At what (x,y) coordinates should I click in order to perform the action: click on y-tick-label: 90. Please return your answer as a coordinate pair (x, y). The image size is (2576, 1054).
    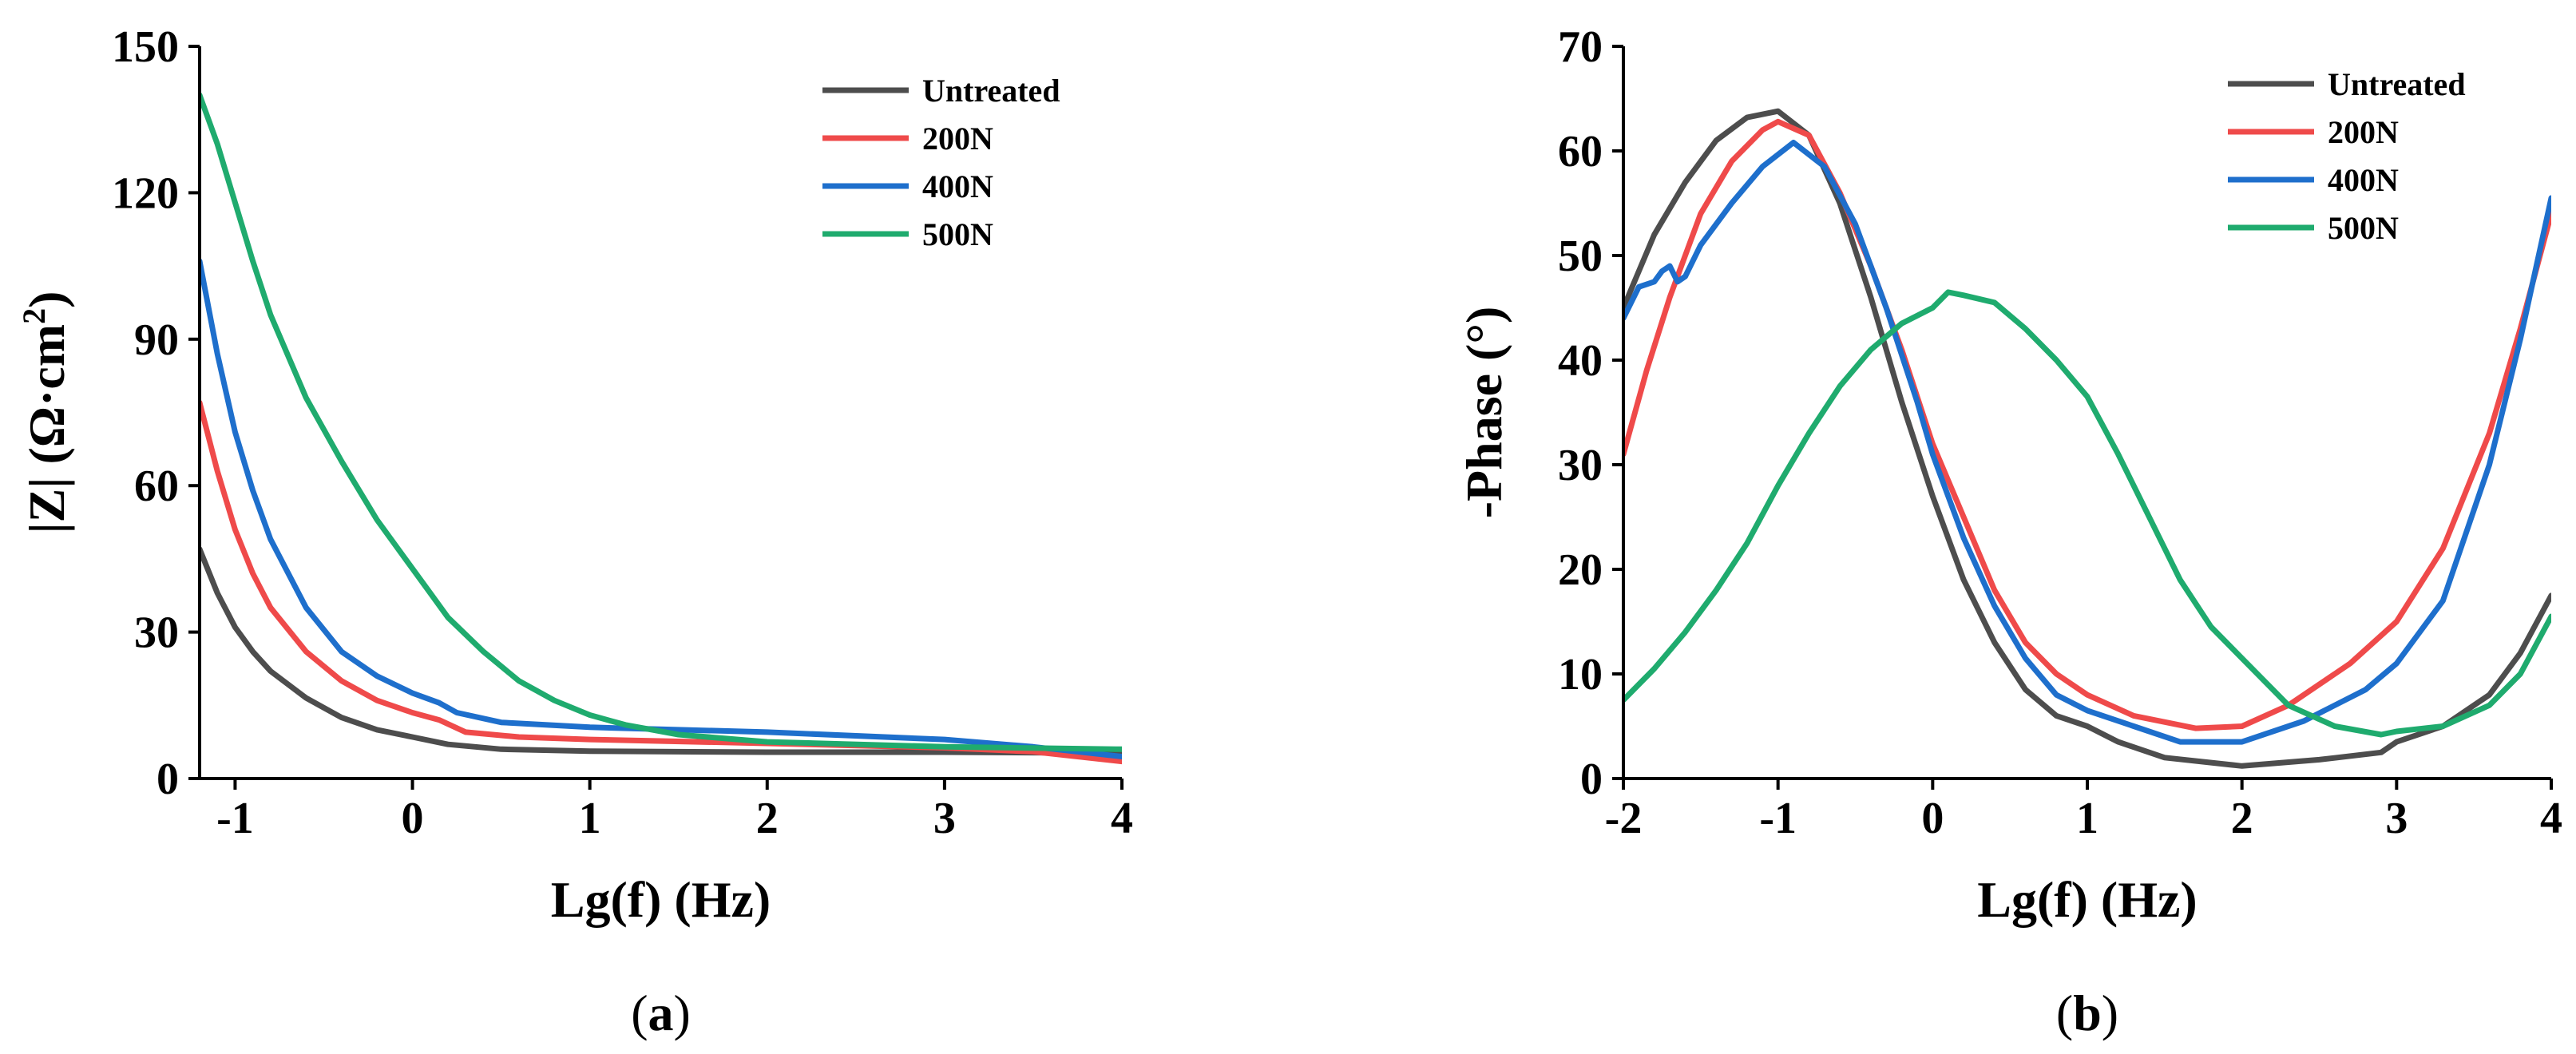
    Looking at the image, I should click on (156, 340).